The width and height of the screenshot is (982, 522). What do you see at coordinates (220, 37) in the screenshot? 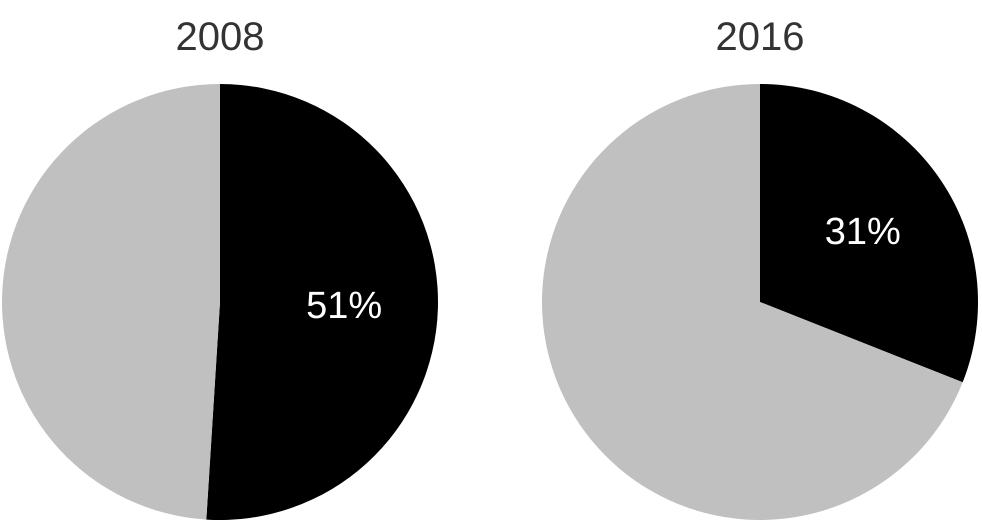
I see `chart-title: 2008` at bounding box center [220, 37].